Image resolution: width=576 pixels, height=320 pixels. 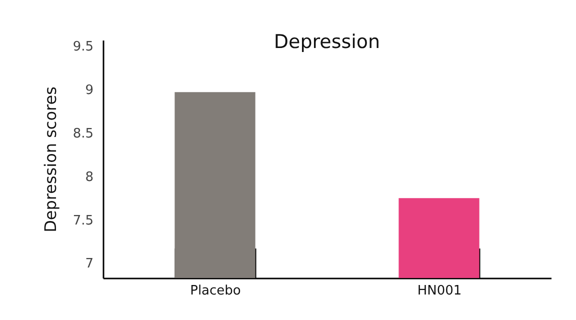 What do you see at coordinates (89, 90) in the screenshot?
I see `y-tick-label: 9` at bounding box center [89, 90].